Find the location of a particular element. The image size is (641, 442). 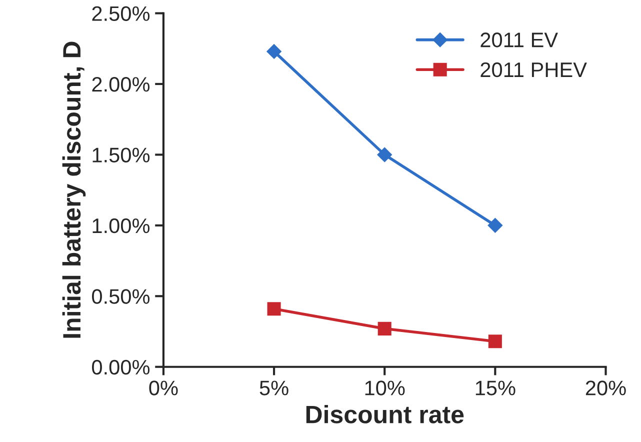

y-tick-label: 0.00% is located at coordinates (121, 367).